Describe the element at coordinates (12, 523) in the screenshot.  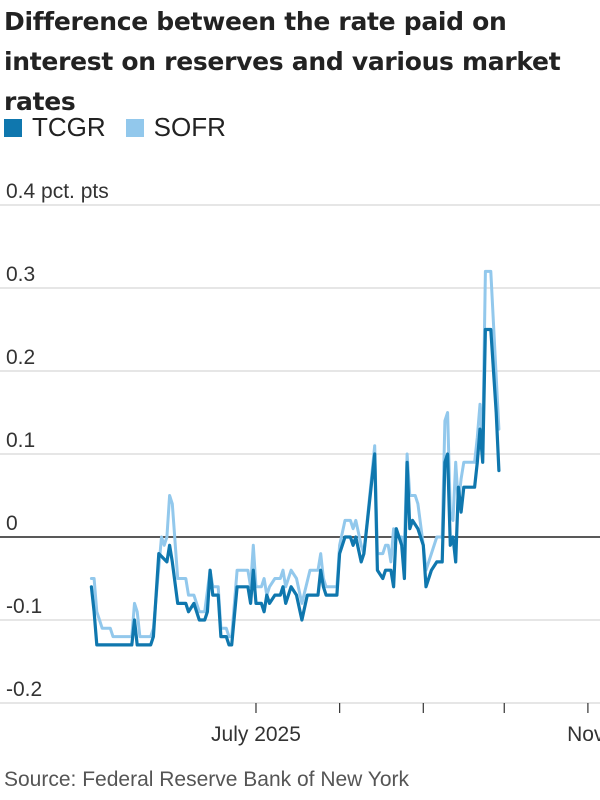
I see `y-tick-label: 0` at that location.